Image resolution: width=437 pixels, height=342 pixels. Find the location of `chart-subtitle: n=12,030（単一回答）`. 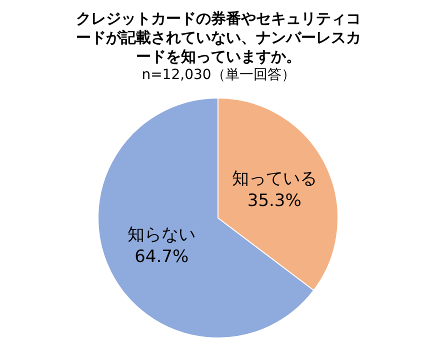

chart-subtitle: n=12,030（単一回答） is located at coordinates (219, 75).